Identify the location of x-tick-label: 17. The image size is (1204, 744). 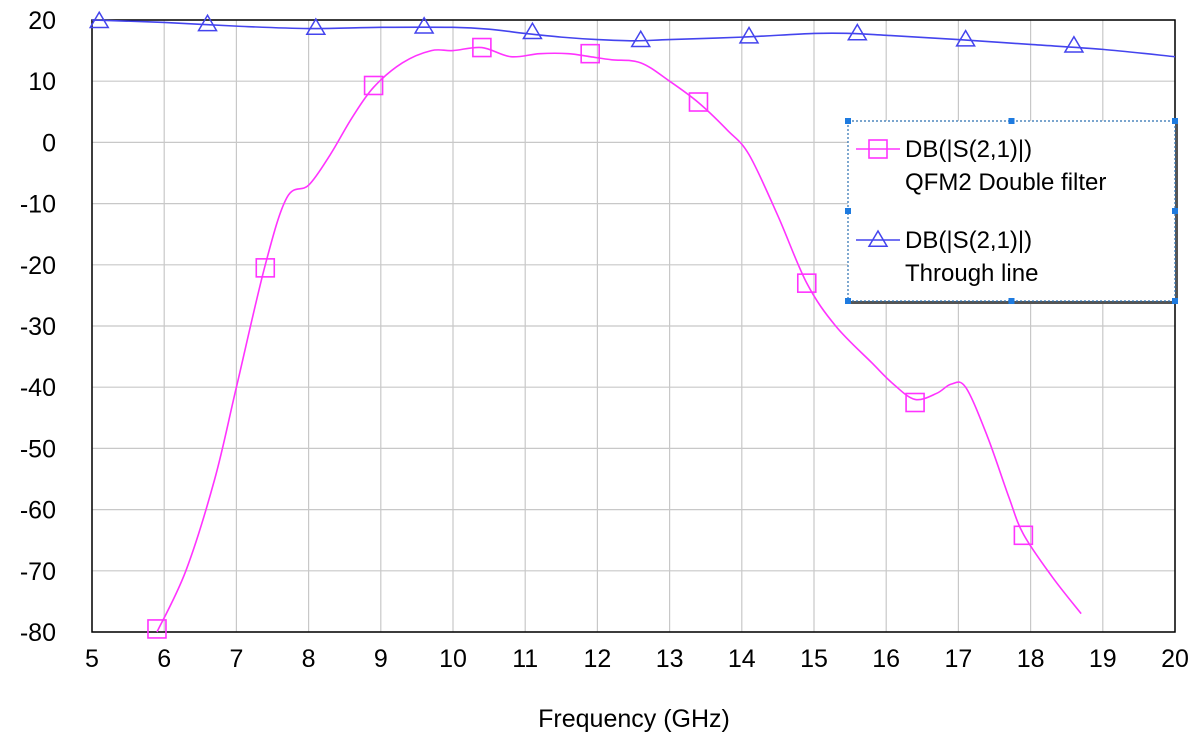
(958, 659).